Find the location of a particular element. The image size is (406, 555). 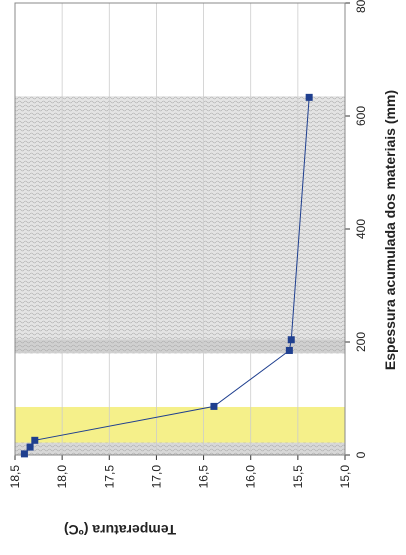

thickness-tick-label: 400 is located at coordinates (361, 229).